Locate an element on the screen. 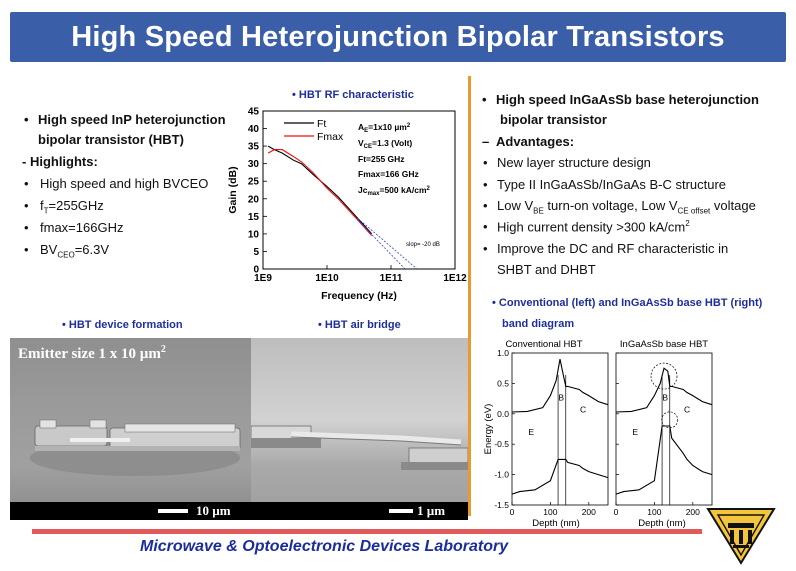 The image size is (796, 571). highlight-text: BV is located at coordinates (49, 249).